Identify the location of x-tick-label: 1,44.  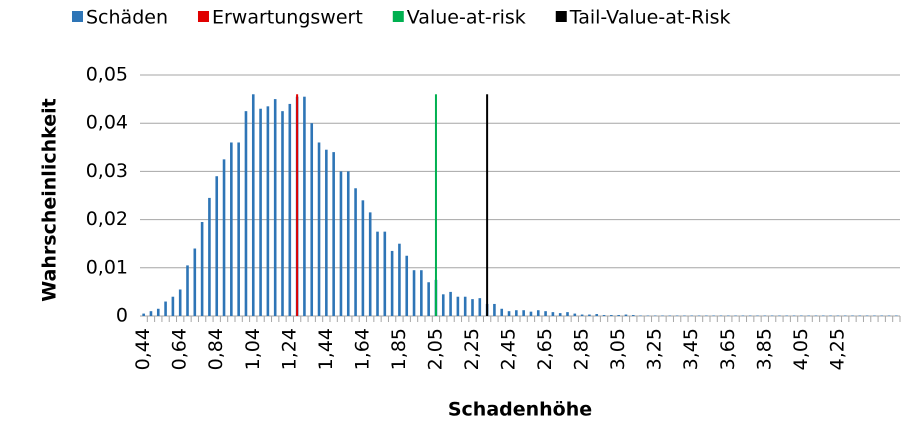
(326, 349).